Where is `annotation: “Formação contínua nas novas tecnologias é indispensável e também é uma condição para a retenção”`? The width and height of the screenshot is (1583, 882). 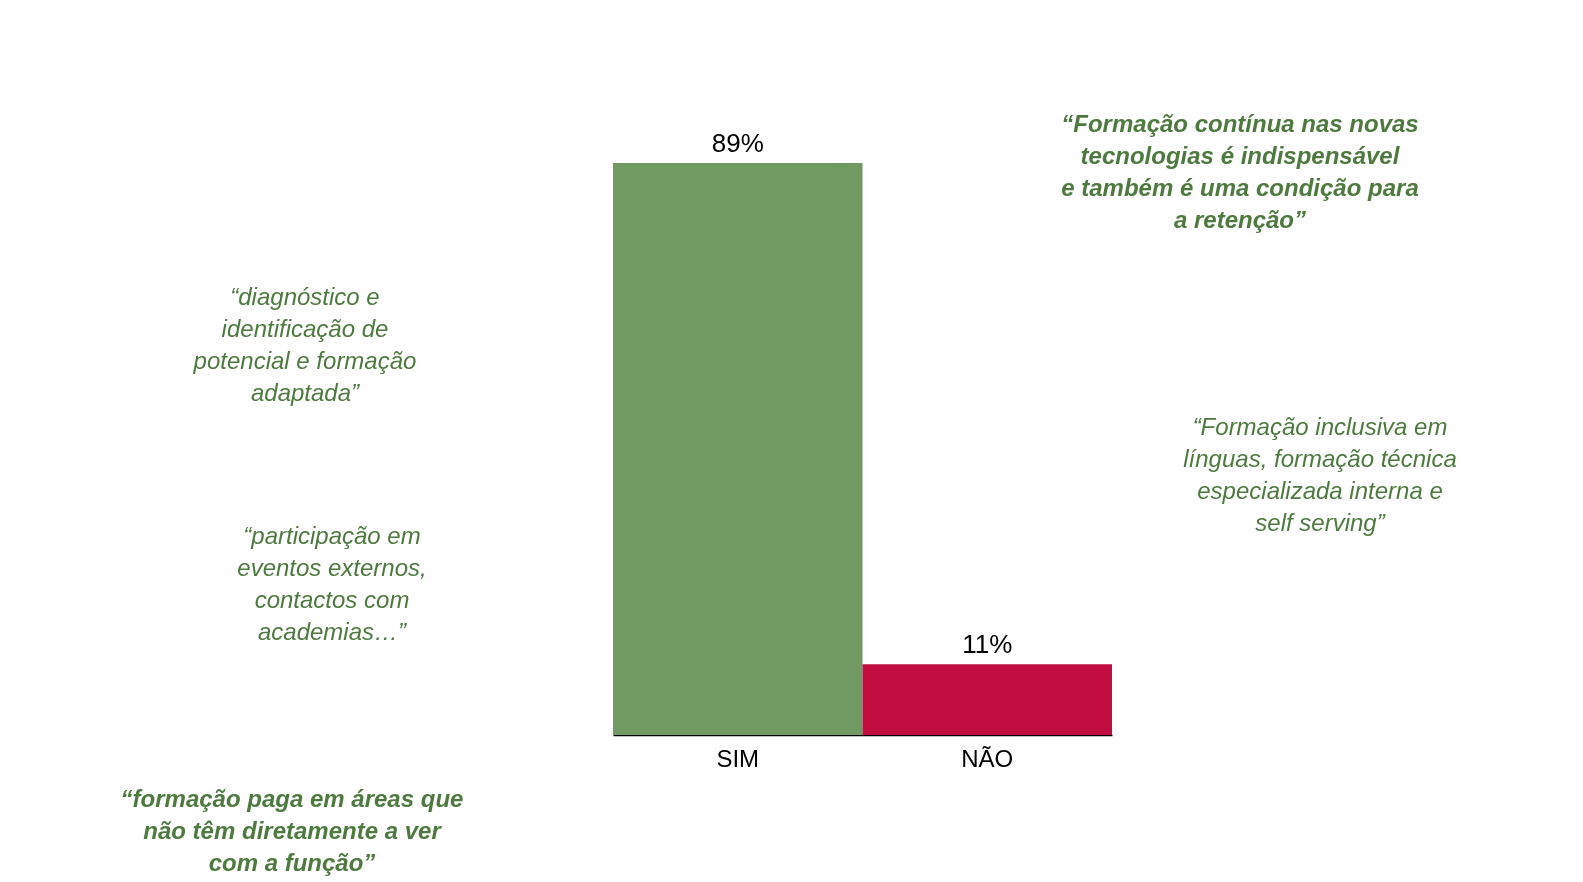
annotation: “Formação contínua nas novas tecnologias é indispensável e também é uma condição para a retenção” is located at coordinates (1240, 171).